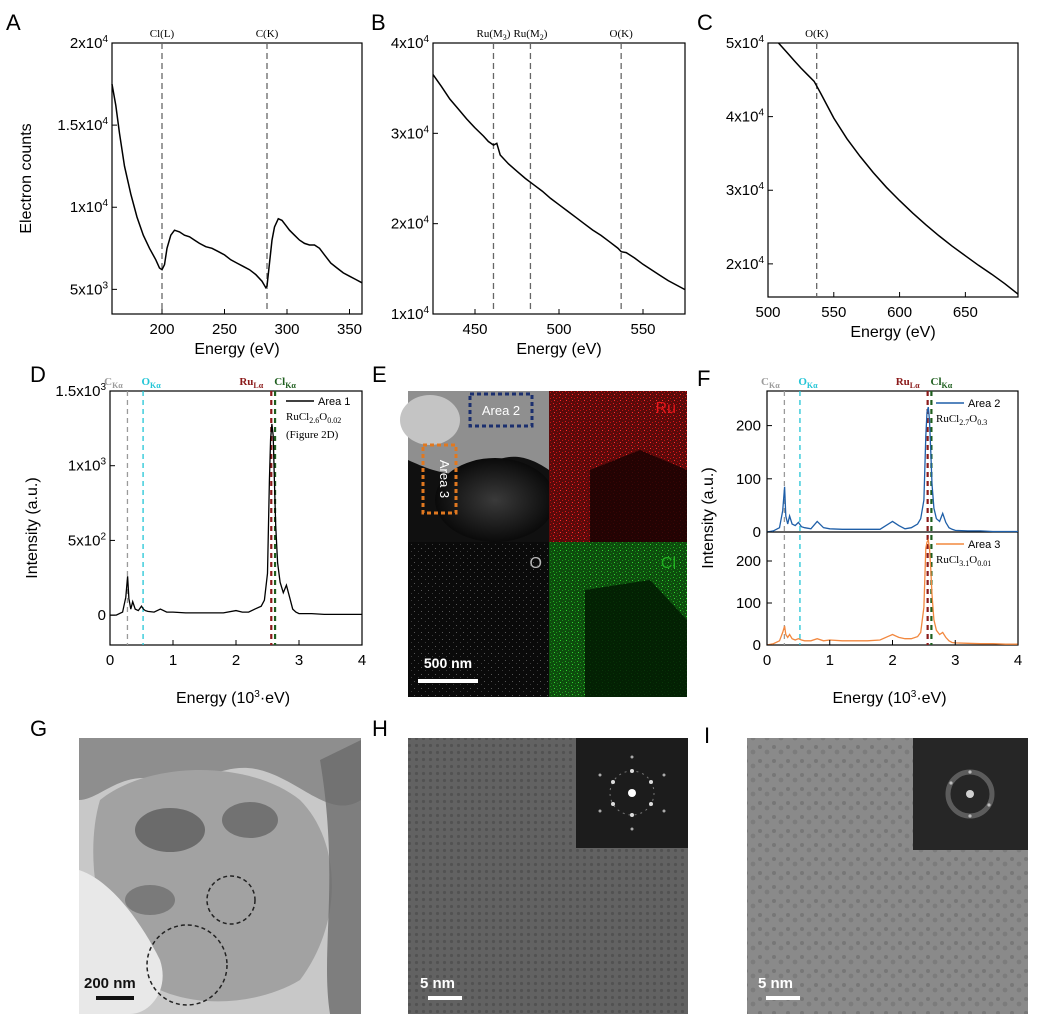  Describe the element at coordinates (705, 22) in the screenshot. I see `panel-letter-c: C` at that location.